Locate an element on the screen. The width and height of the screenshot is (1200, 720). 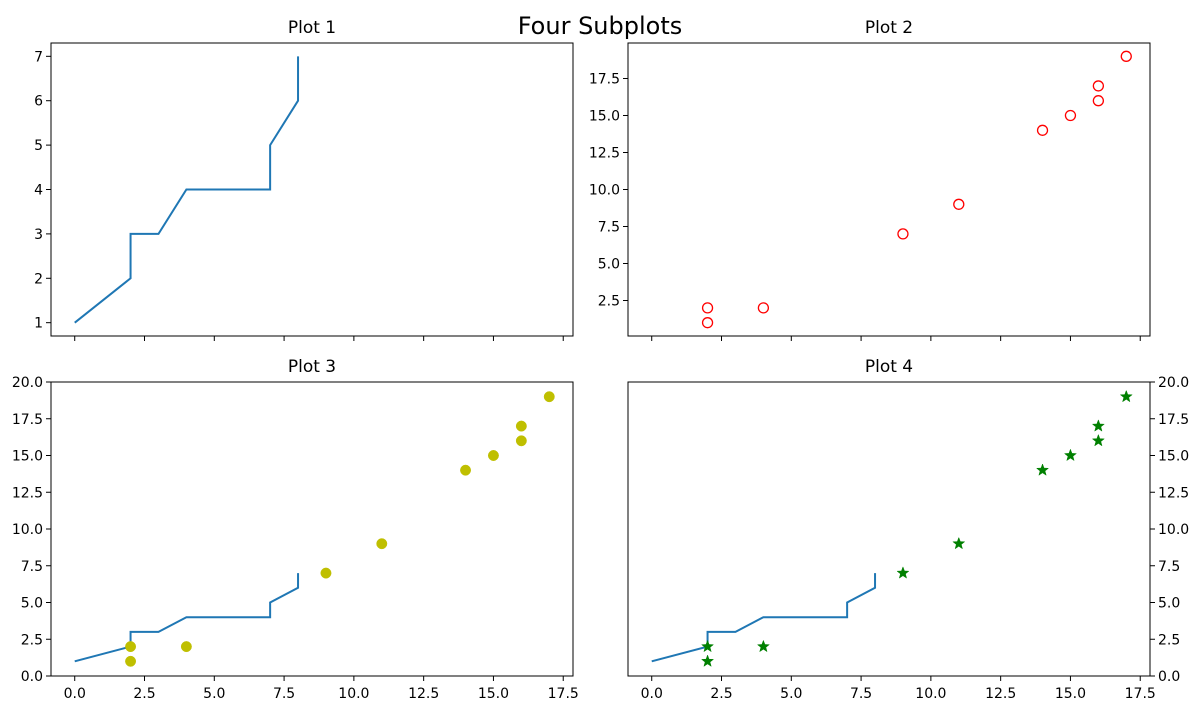
plot-1-series-line is located at coordinates (187, 190).